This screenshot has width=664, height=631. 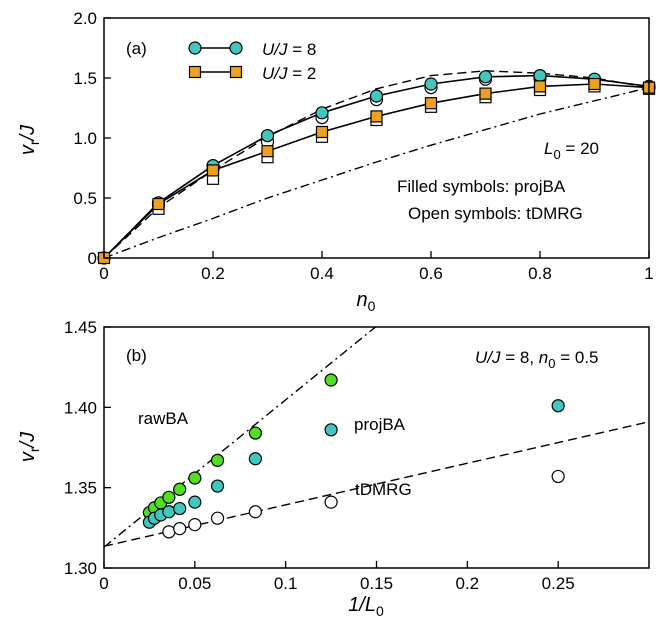 What do you see at coordinates (85, 138) in the screenshot?
I see `panel-a-ytick-label: 1.0` at bounding box center [85, 138].